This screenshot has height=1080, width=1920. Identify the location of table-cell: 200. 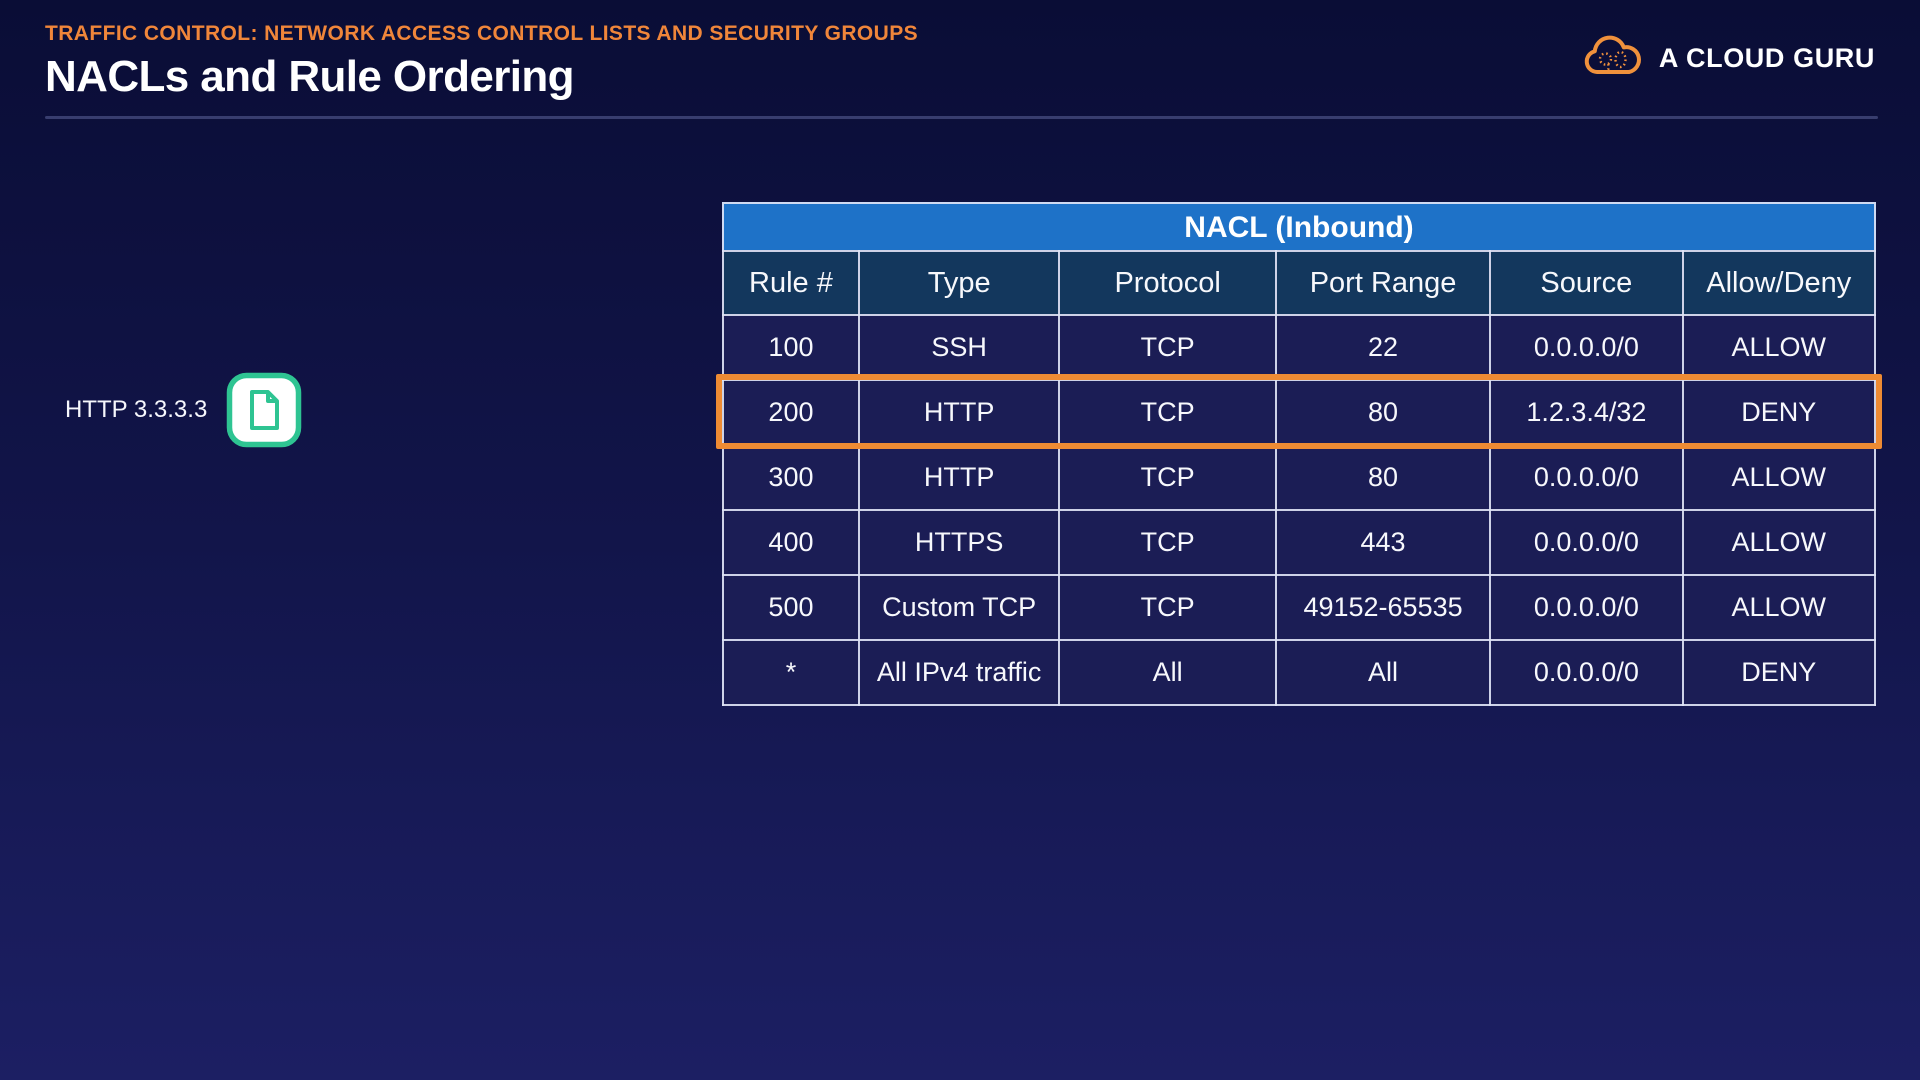
(791, 412).